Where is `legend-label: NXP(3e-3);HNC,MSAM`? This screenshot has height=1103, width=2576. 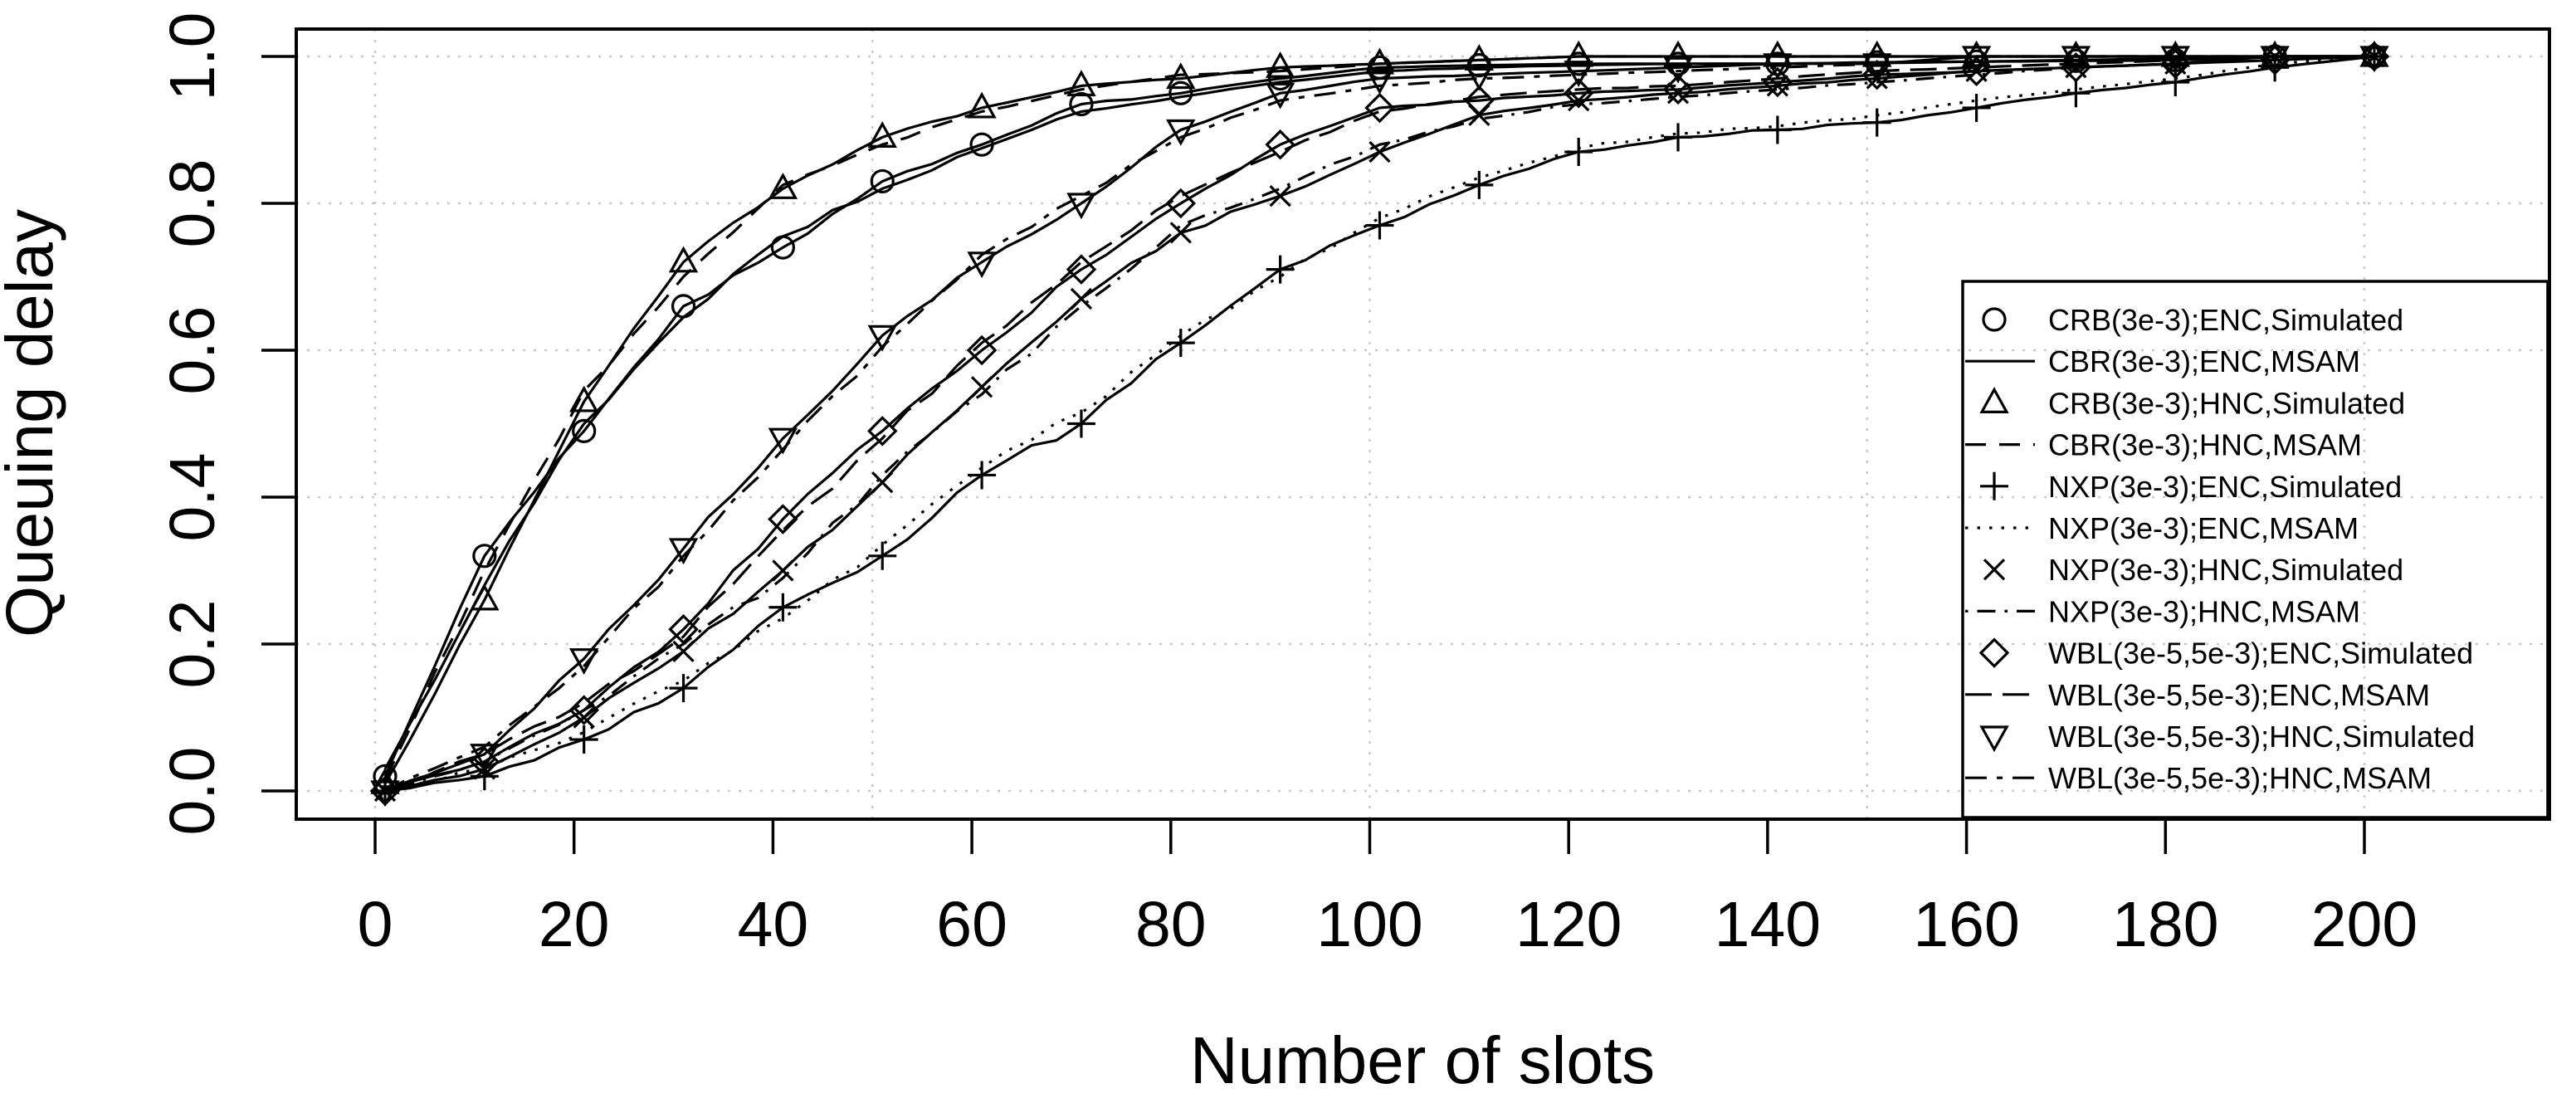
legend-label: NXP(3e-3);HNC,MSAM is located at coordinates (2204, 611).